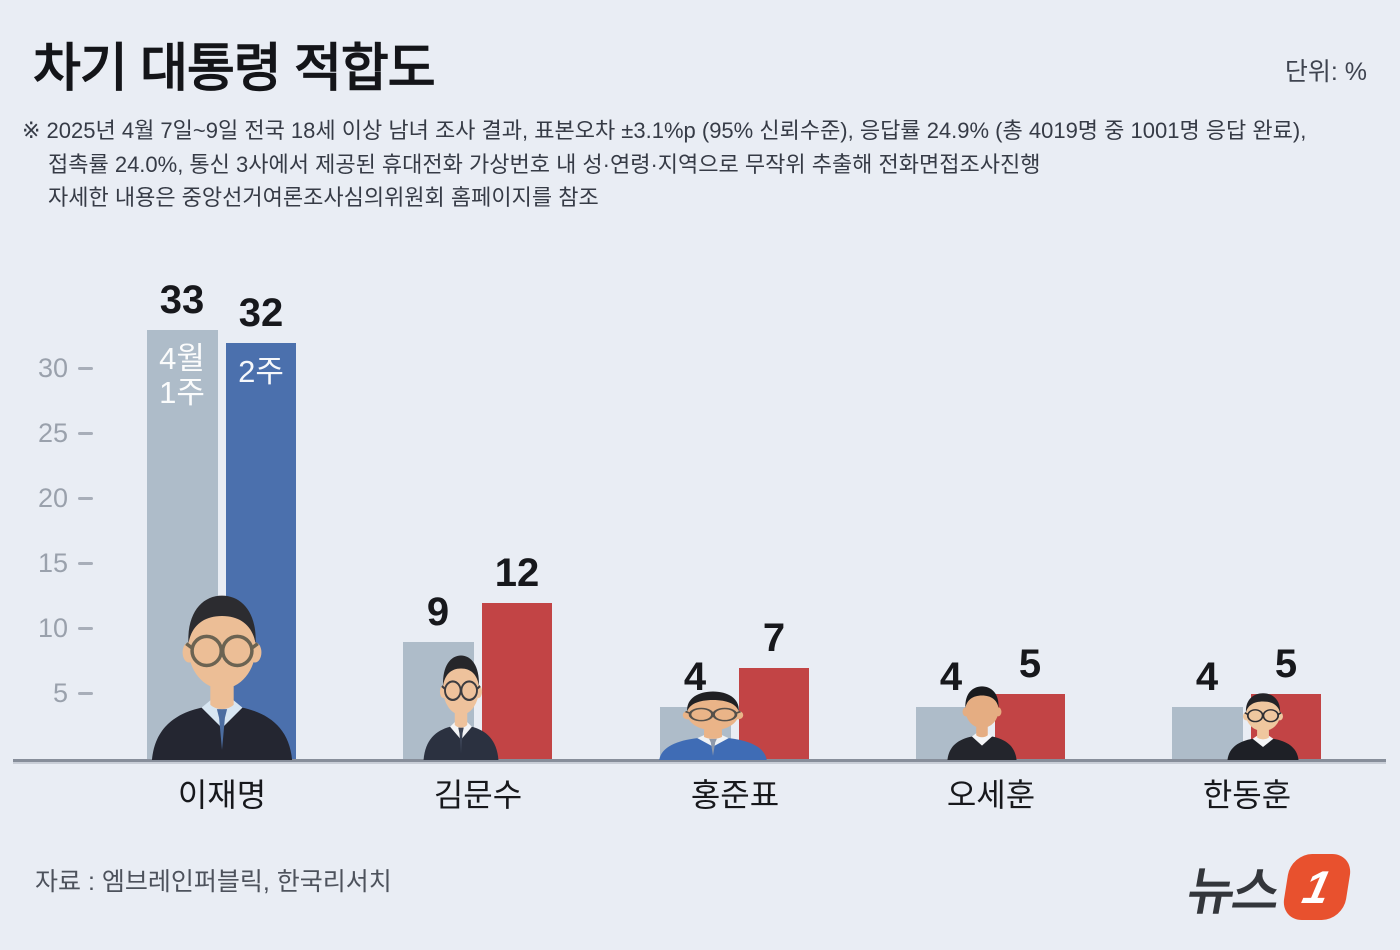 This screenshot has height=950, width=1400. I want to click on y-tick: 20, so click(56, 498).